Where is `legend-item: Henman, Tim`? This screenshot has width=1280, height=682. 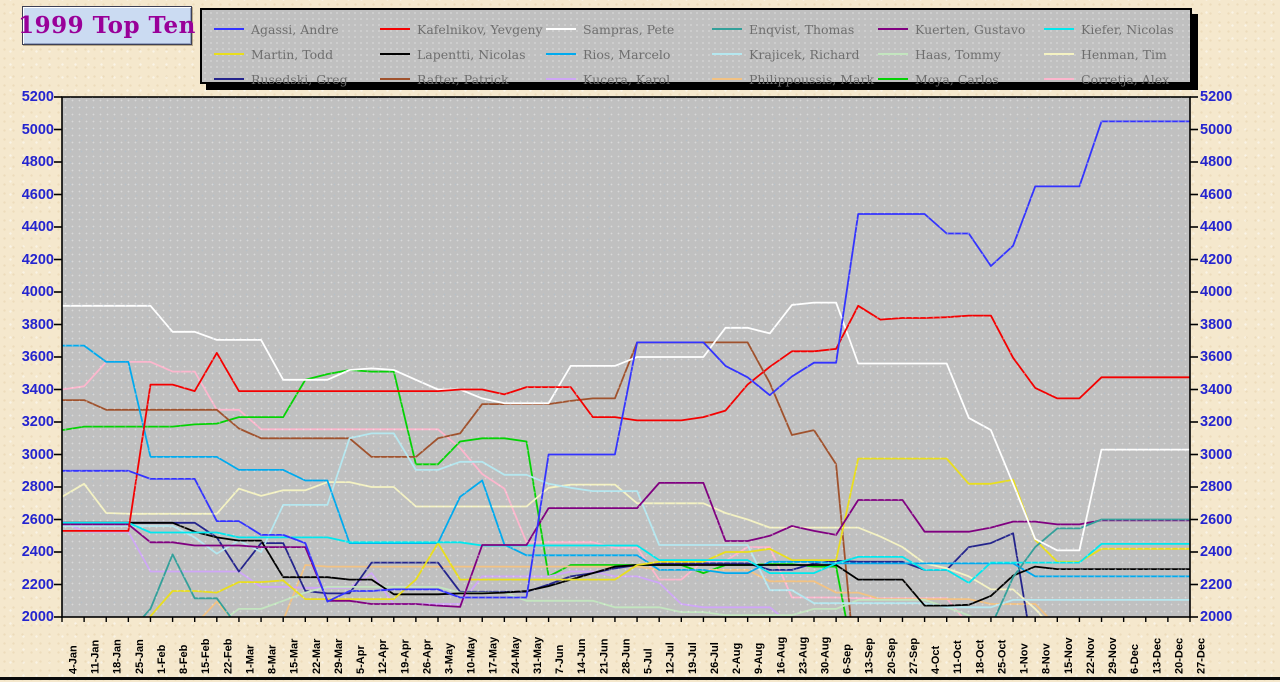 legend-item: Henman, Tim is located at coordinates (1105, 54).